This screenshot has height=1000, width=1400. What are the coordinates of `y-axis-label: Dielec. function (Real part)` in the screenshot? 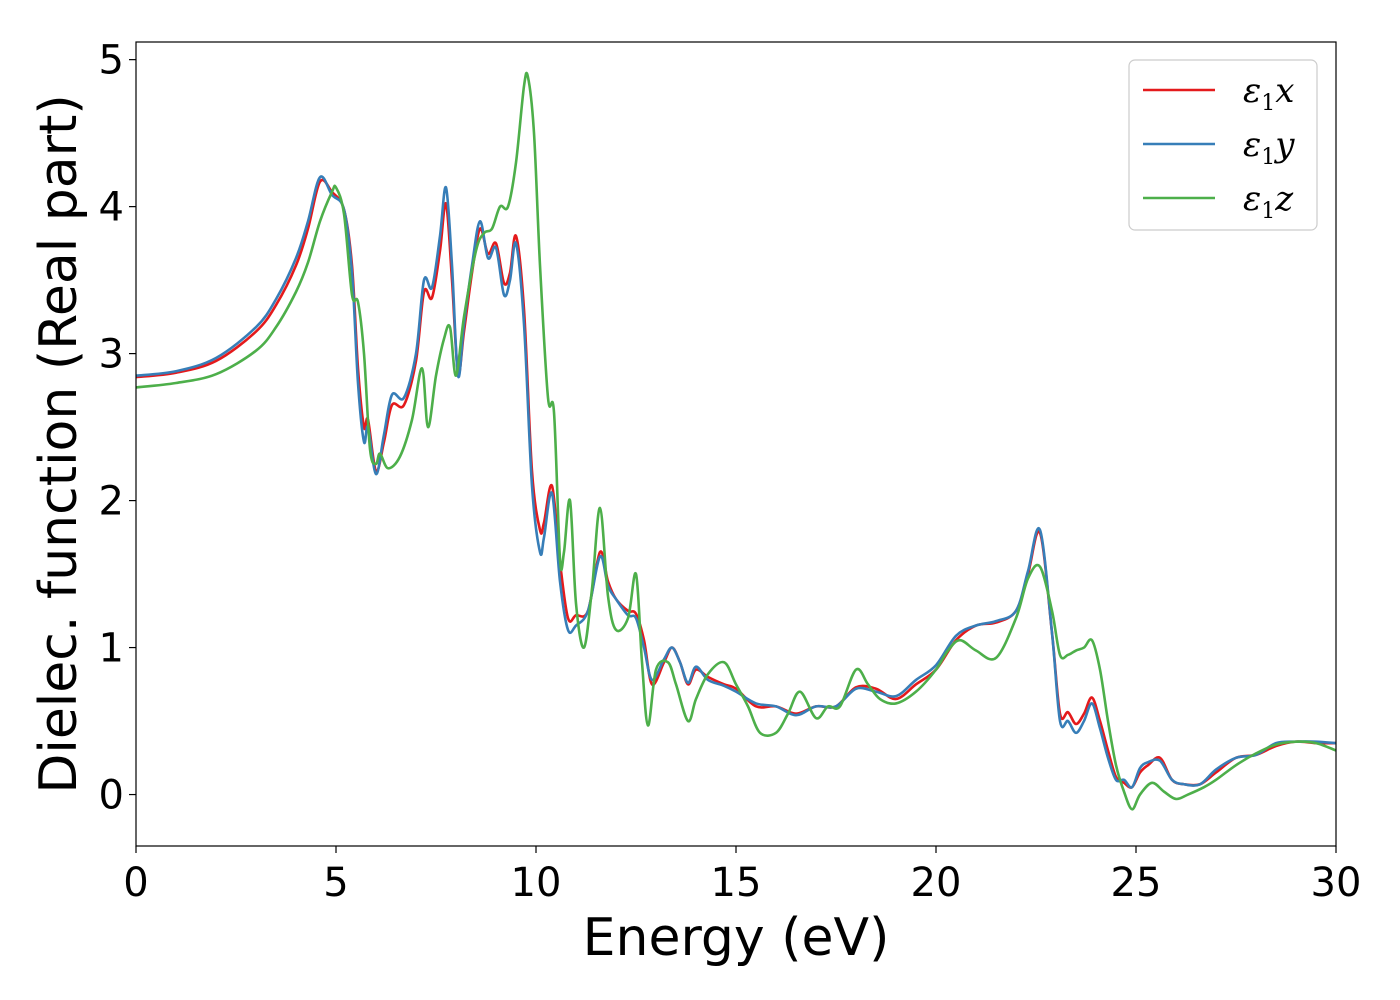 It's located at (59, 443).